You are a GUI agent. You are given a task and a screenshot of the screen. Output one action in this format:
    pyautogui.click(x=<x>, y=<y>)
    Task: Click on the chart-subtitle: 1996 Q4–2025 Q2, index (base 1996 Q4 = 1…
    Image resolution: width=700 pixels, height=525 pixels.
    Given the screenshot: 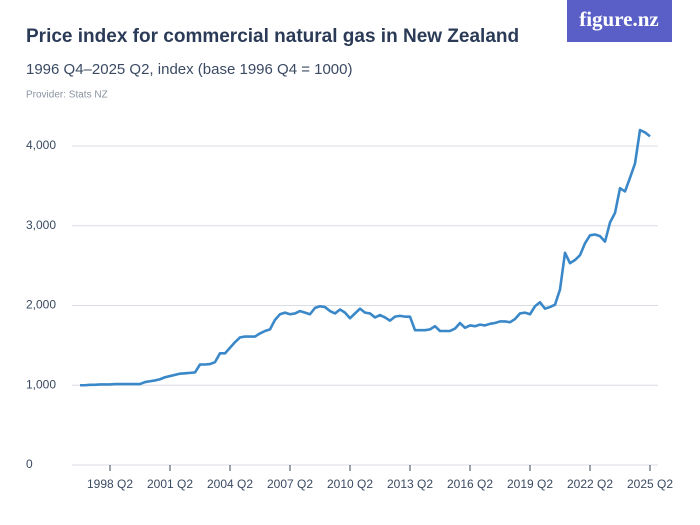 What is the action you would take?
    pyautogui.click(x=189, y=69)
    